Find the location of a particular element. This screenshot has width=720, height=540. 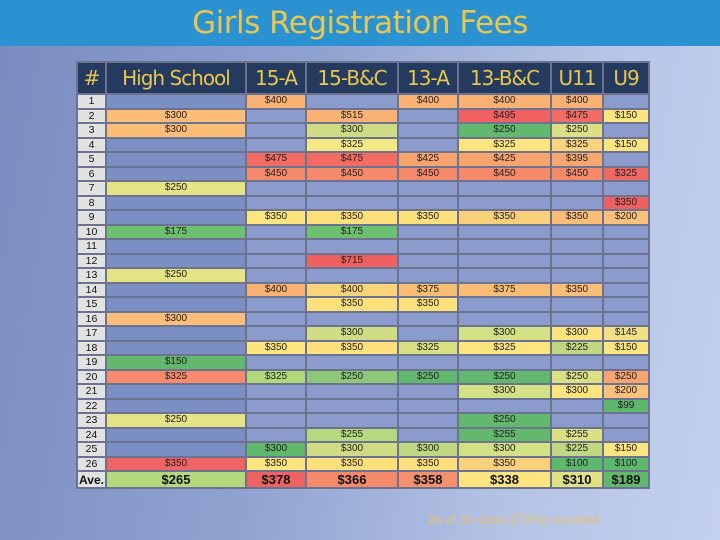

average-fee-cell: $366 is located at coordinates (352, 479).